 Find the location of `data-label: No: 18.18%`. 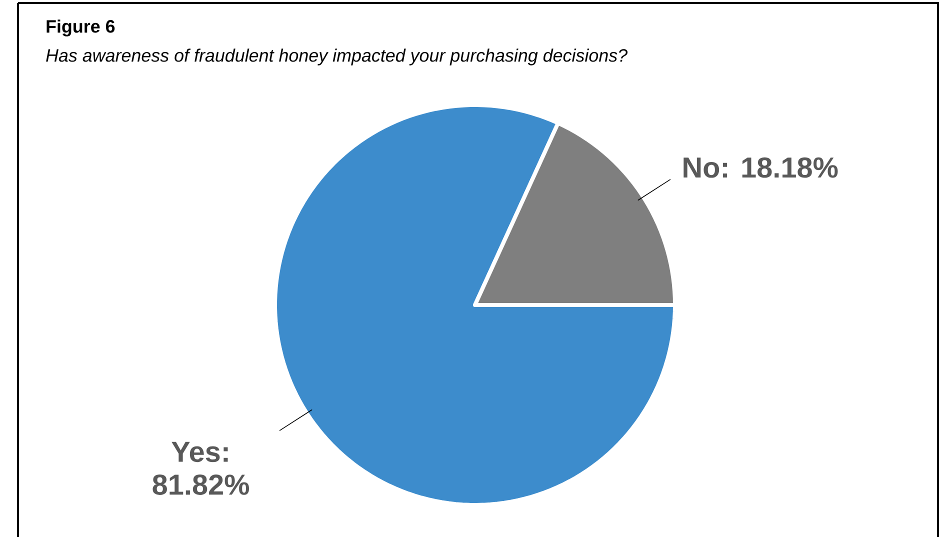

data-label: No: 18.18% is located at coordinates (761, 167).